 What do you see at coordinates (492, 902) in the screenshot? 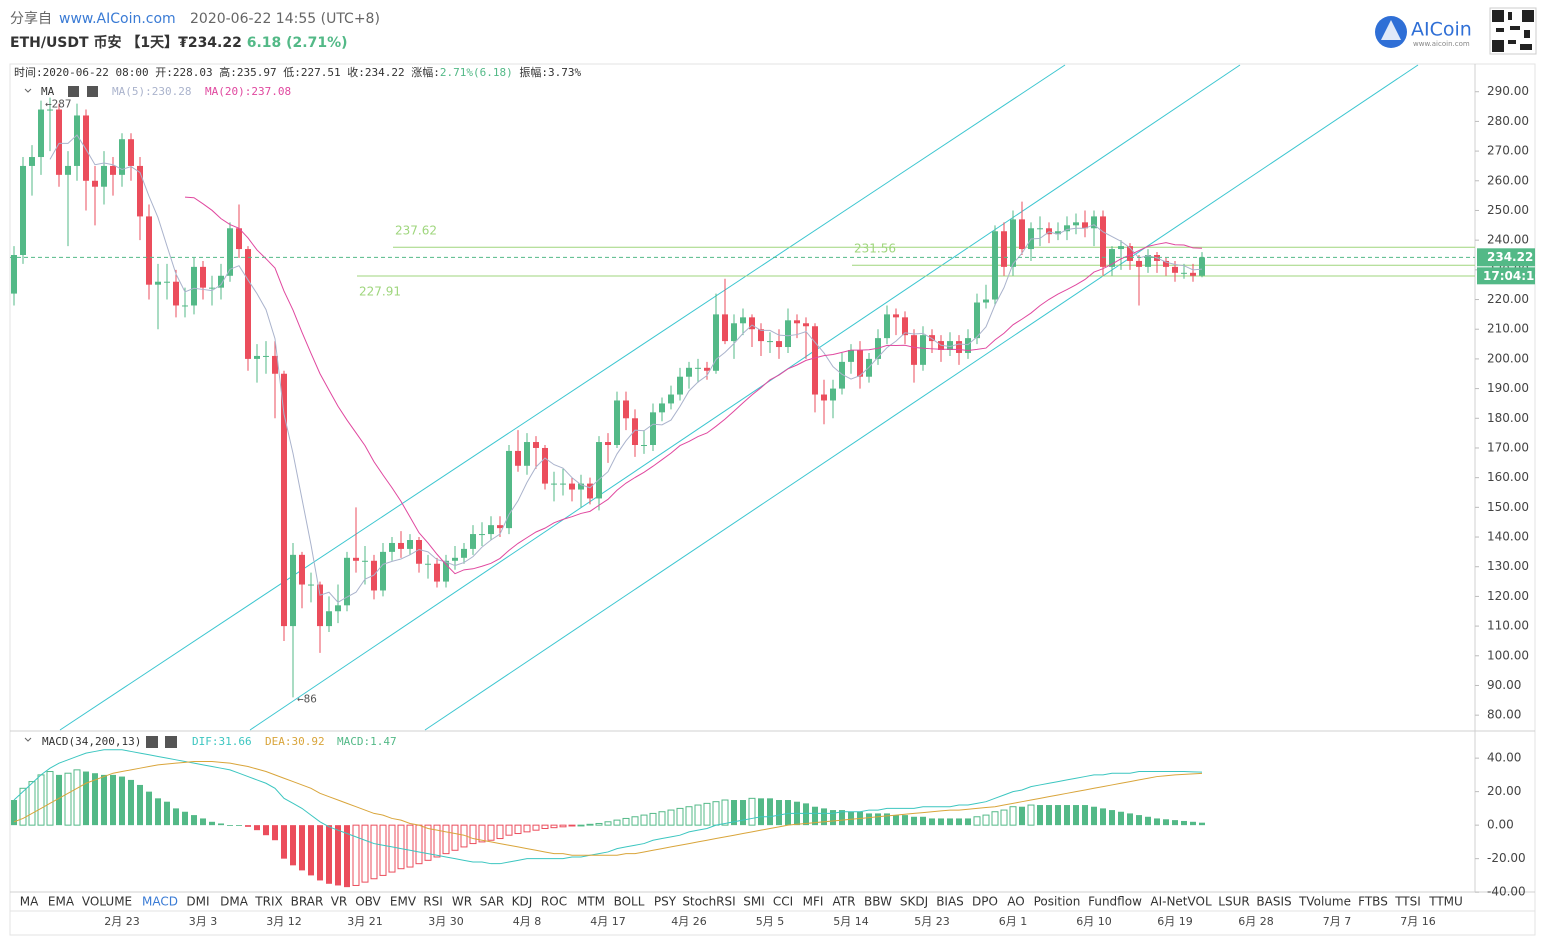
I see `indicator-tab: SAR` at bounding box center [492, 902].